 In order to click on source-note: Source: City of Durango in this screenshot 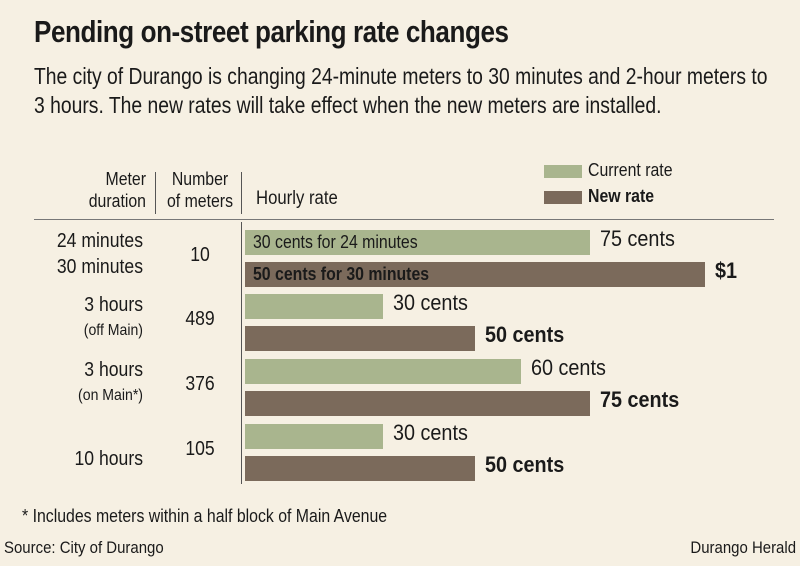, I will do `click(84, 547)`.